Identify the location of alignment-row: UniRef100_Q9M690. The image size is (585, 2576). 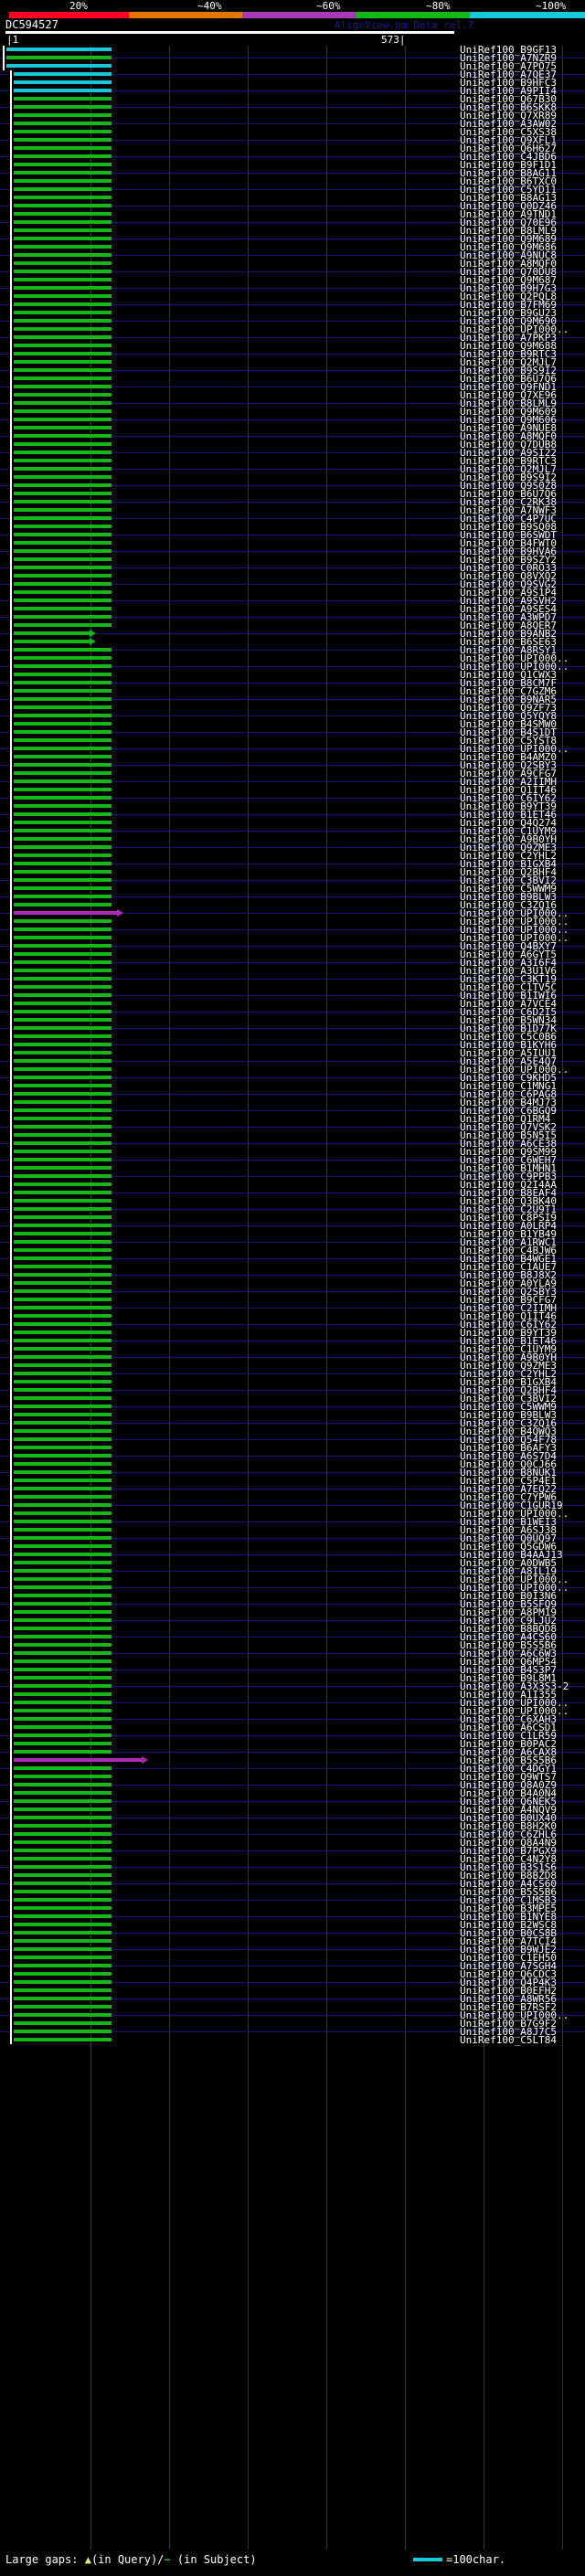
(293, 321).